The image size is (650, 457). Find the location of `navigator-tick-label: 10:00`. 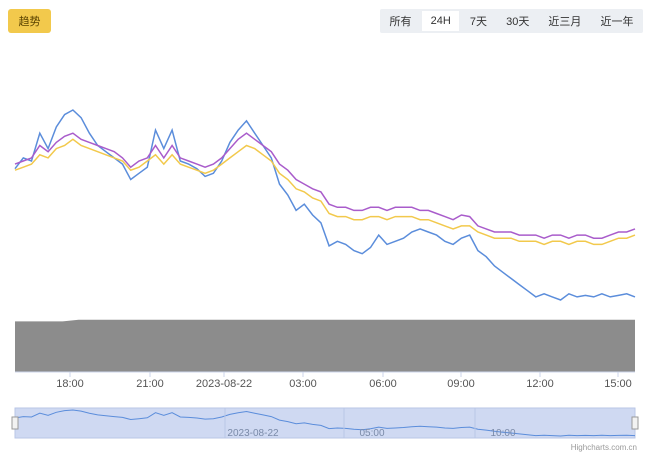

navigator-tick-label: 10:00 is located at coordinates (502, 433).